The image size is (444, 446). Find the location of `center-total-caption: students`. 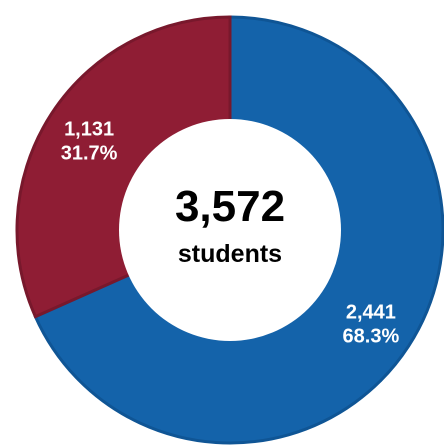

center-total-caption: students is located at coordinates (230, 254).